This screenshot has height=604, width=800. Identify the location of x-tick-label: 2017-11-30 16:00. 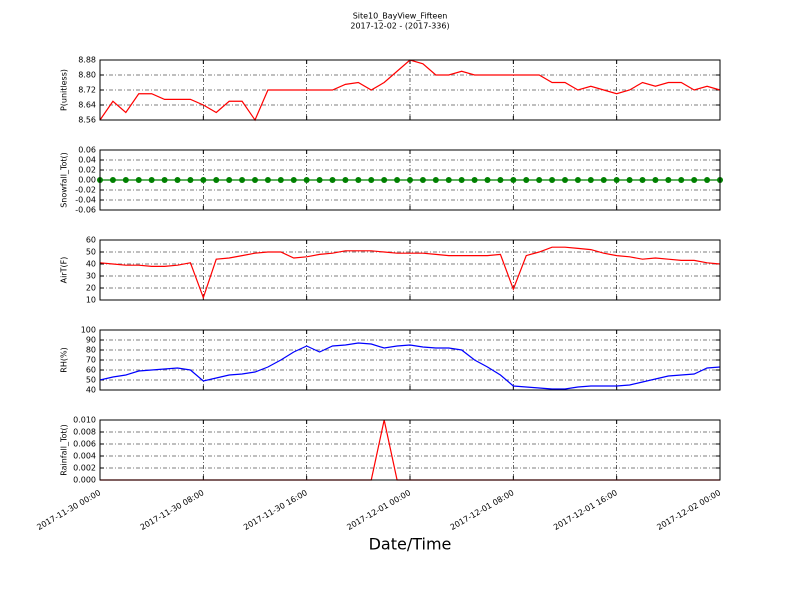
(275, 510).